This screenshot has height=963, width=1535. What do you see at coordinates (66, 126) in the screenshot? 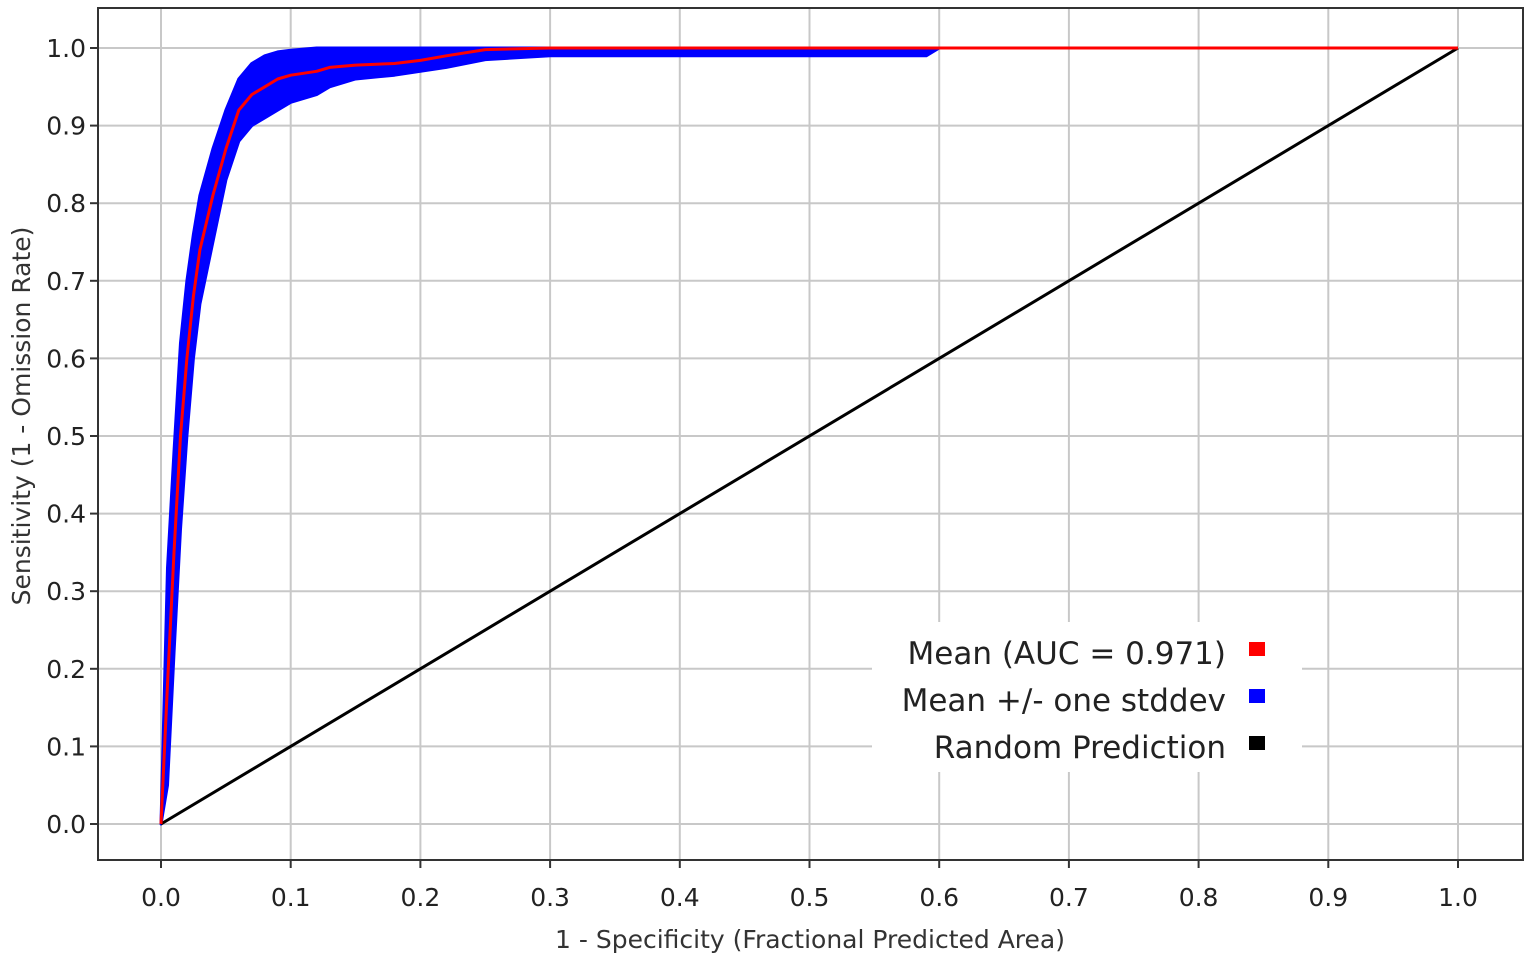
I see `y-tick-label: 0.9` at bounding box center [66, 126].